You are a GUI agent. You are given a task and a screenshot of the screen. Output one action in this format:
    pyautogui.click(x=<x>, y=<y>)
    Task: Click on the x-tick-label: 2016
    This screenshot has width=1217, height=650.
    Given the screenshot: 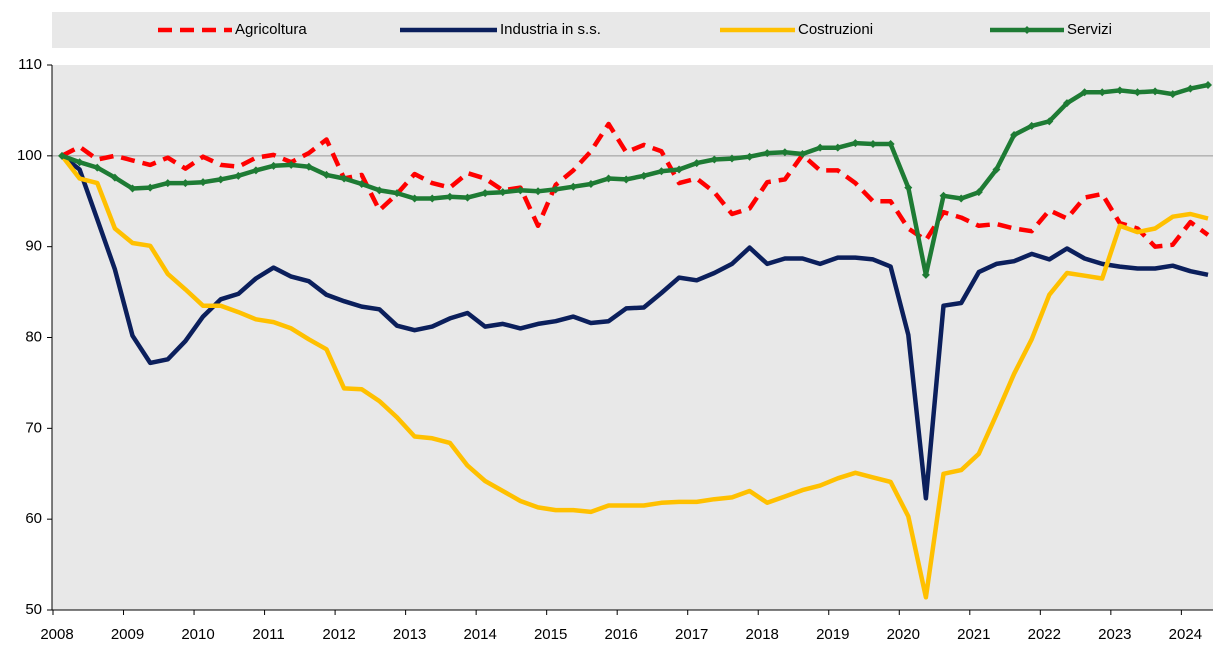 What is the action you would take?
    pyautogui.click(x=620, y=634)
    